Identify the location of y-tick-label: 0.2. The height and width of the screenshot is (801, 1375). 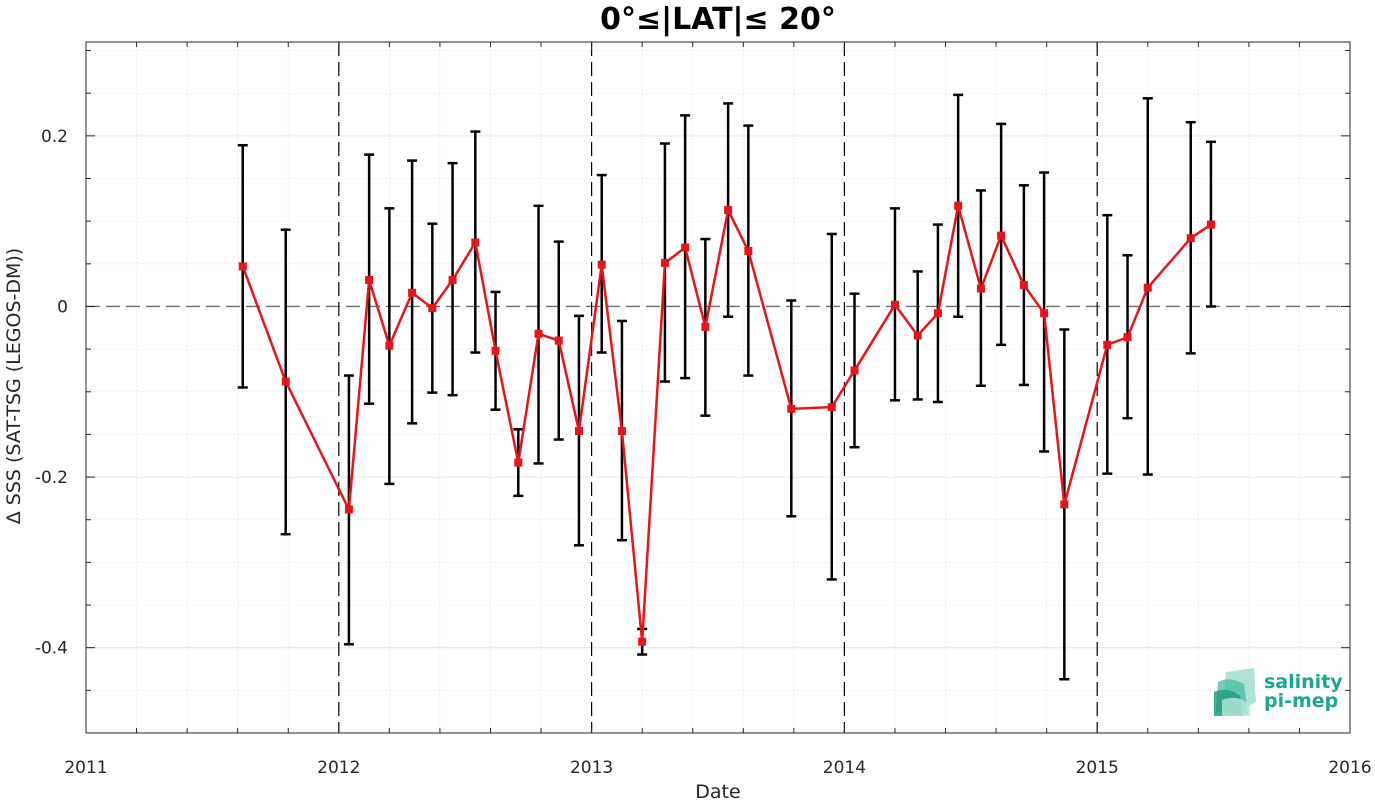
(54, 137).